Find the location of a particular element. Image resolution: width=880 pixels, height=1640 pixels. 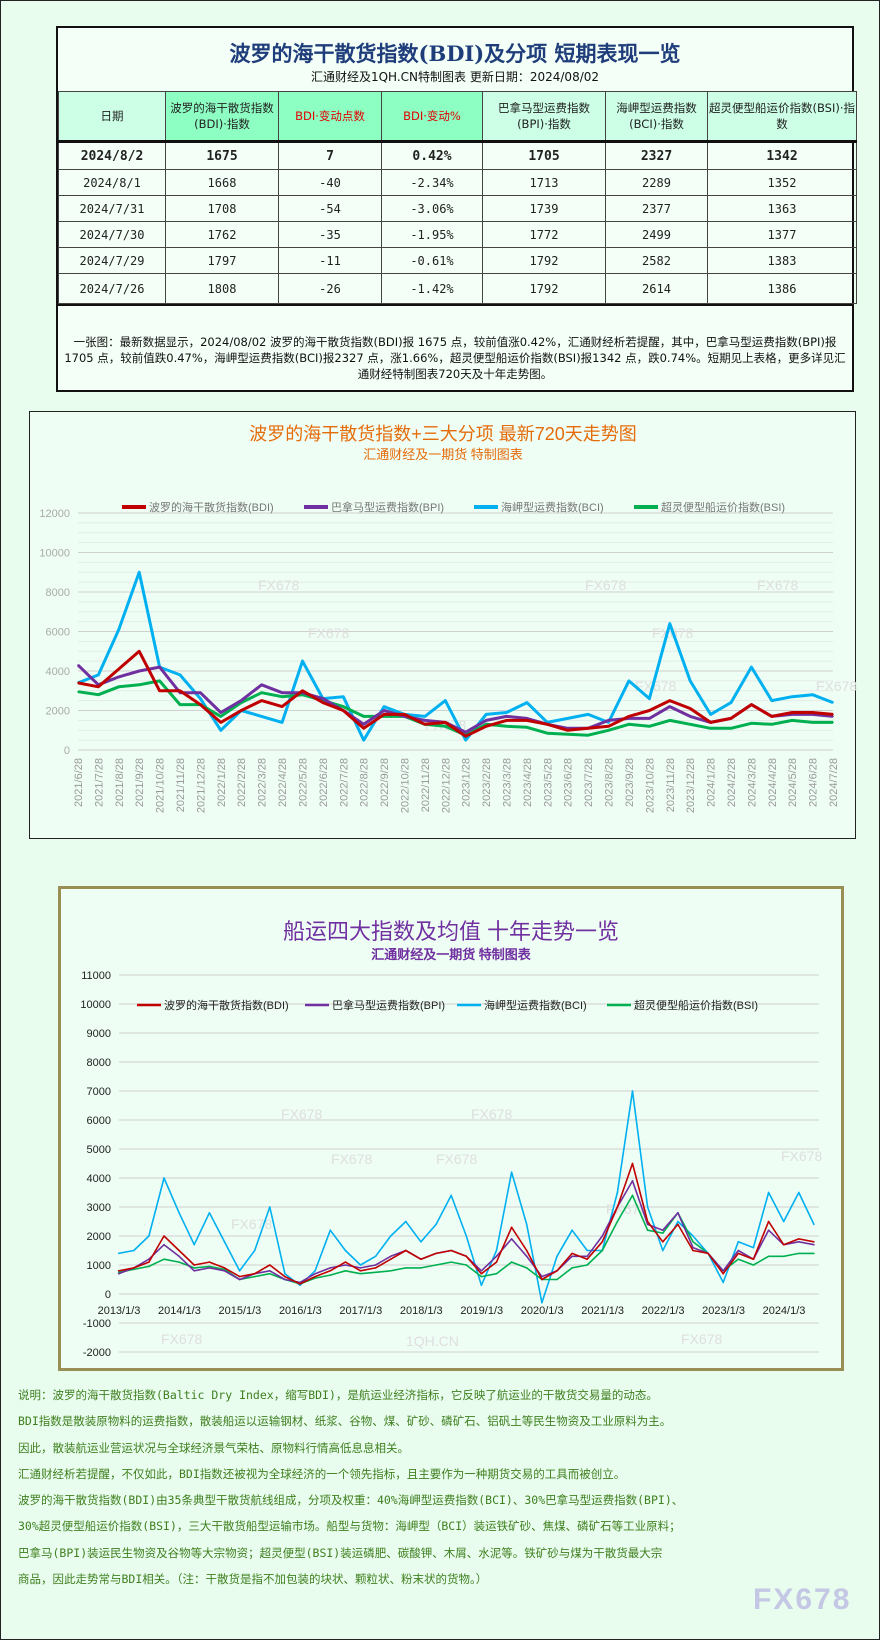

header-date: 日期 is located at coordinates (112, 117).